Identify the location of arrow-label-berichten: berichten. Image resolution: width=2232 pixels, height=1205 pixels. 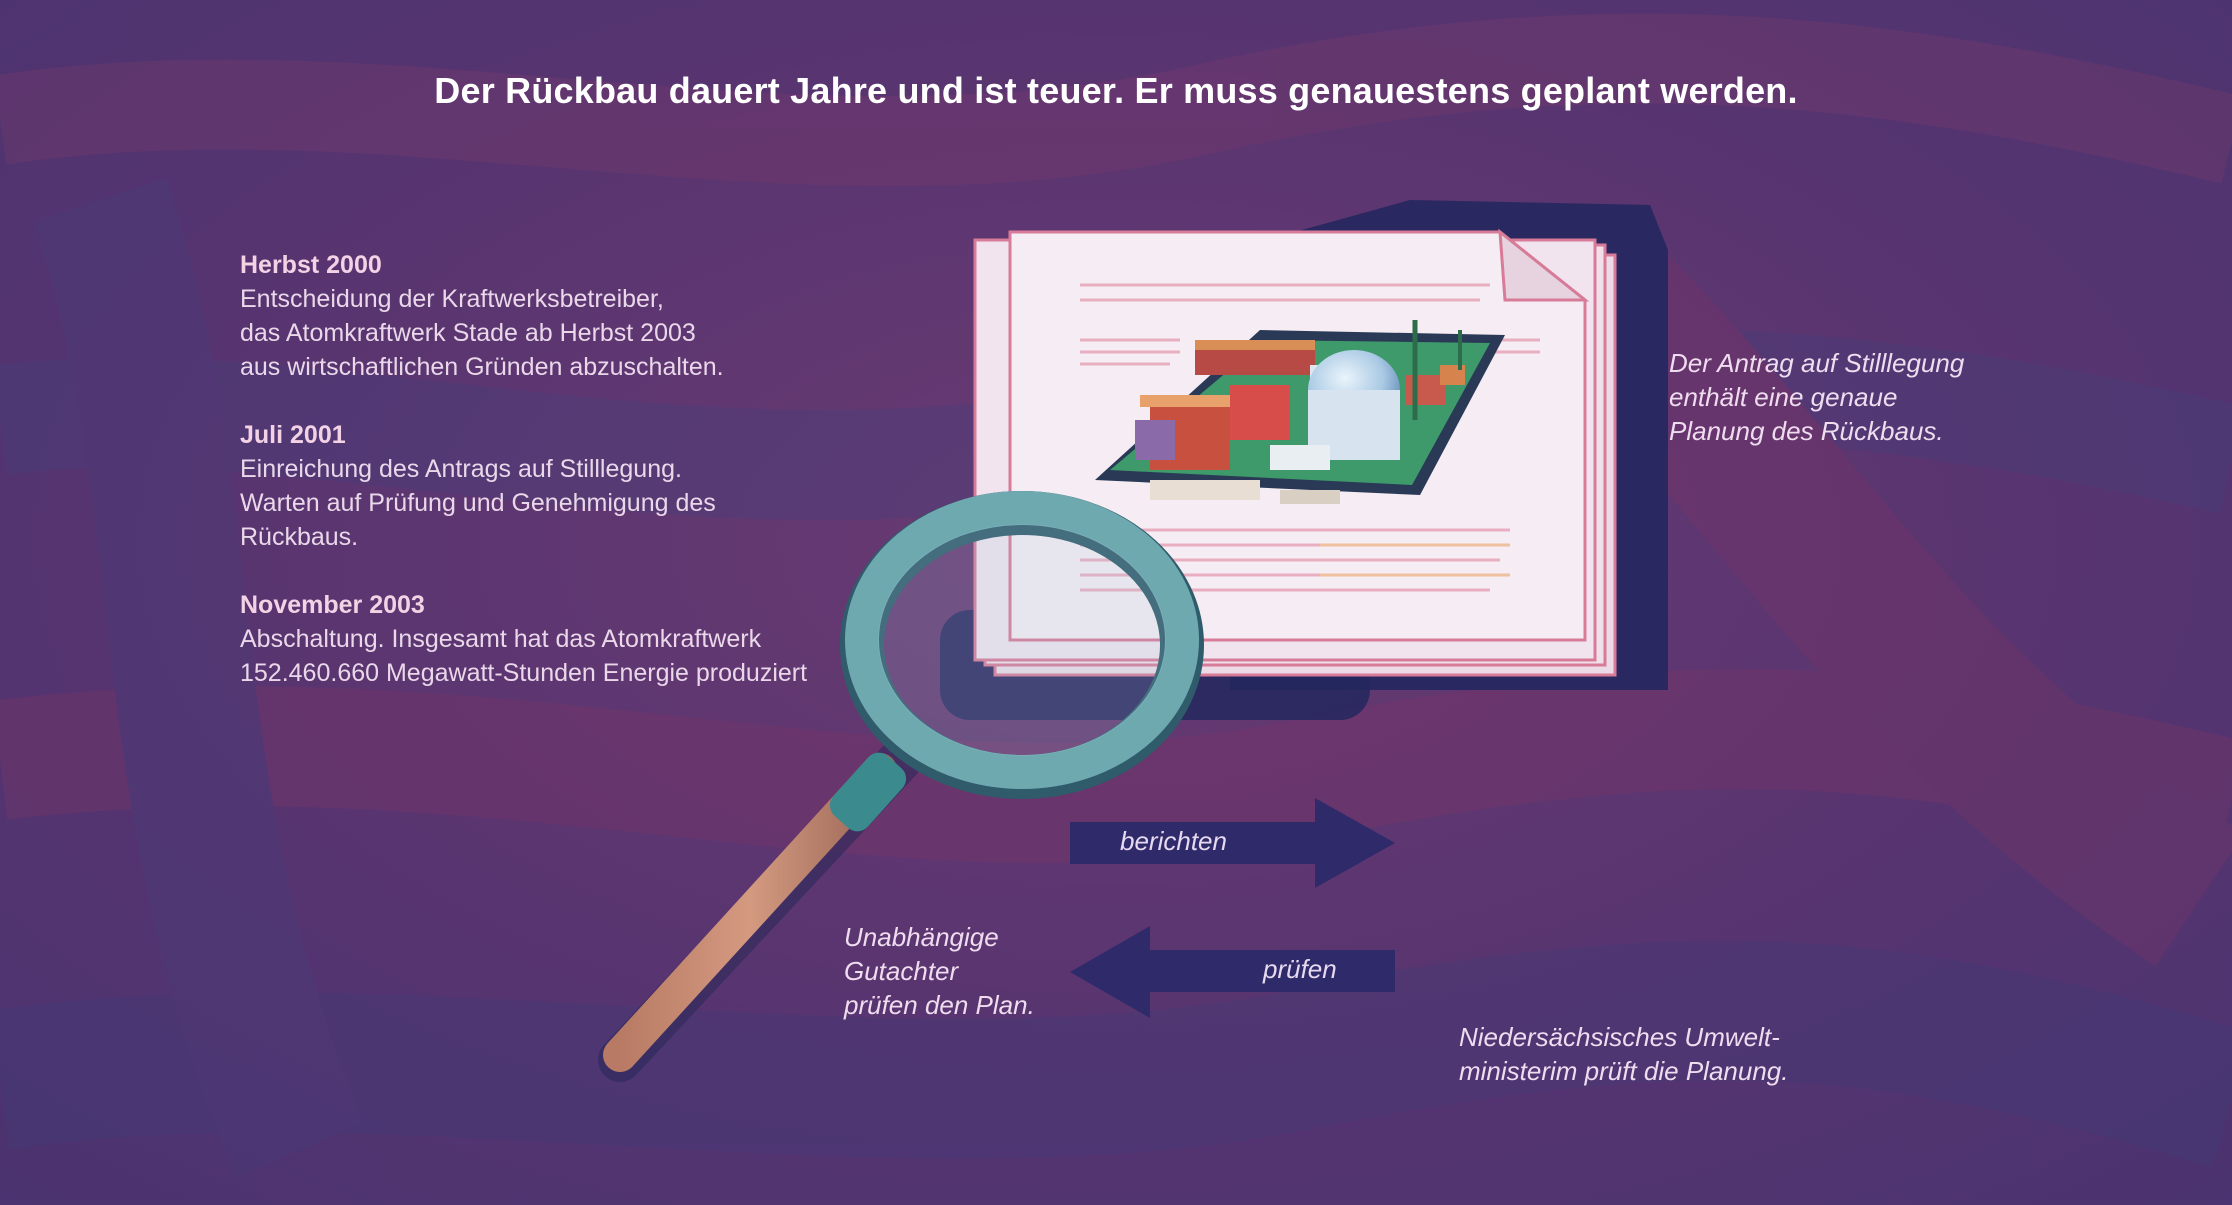
(1173, 841).